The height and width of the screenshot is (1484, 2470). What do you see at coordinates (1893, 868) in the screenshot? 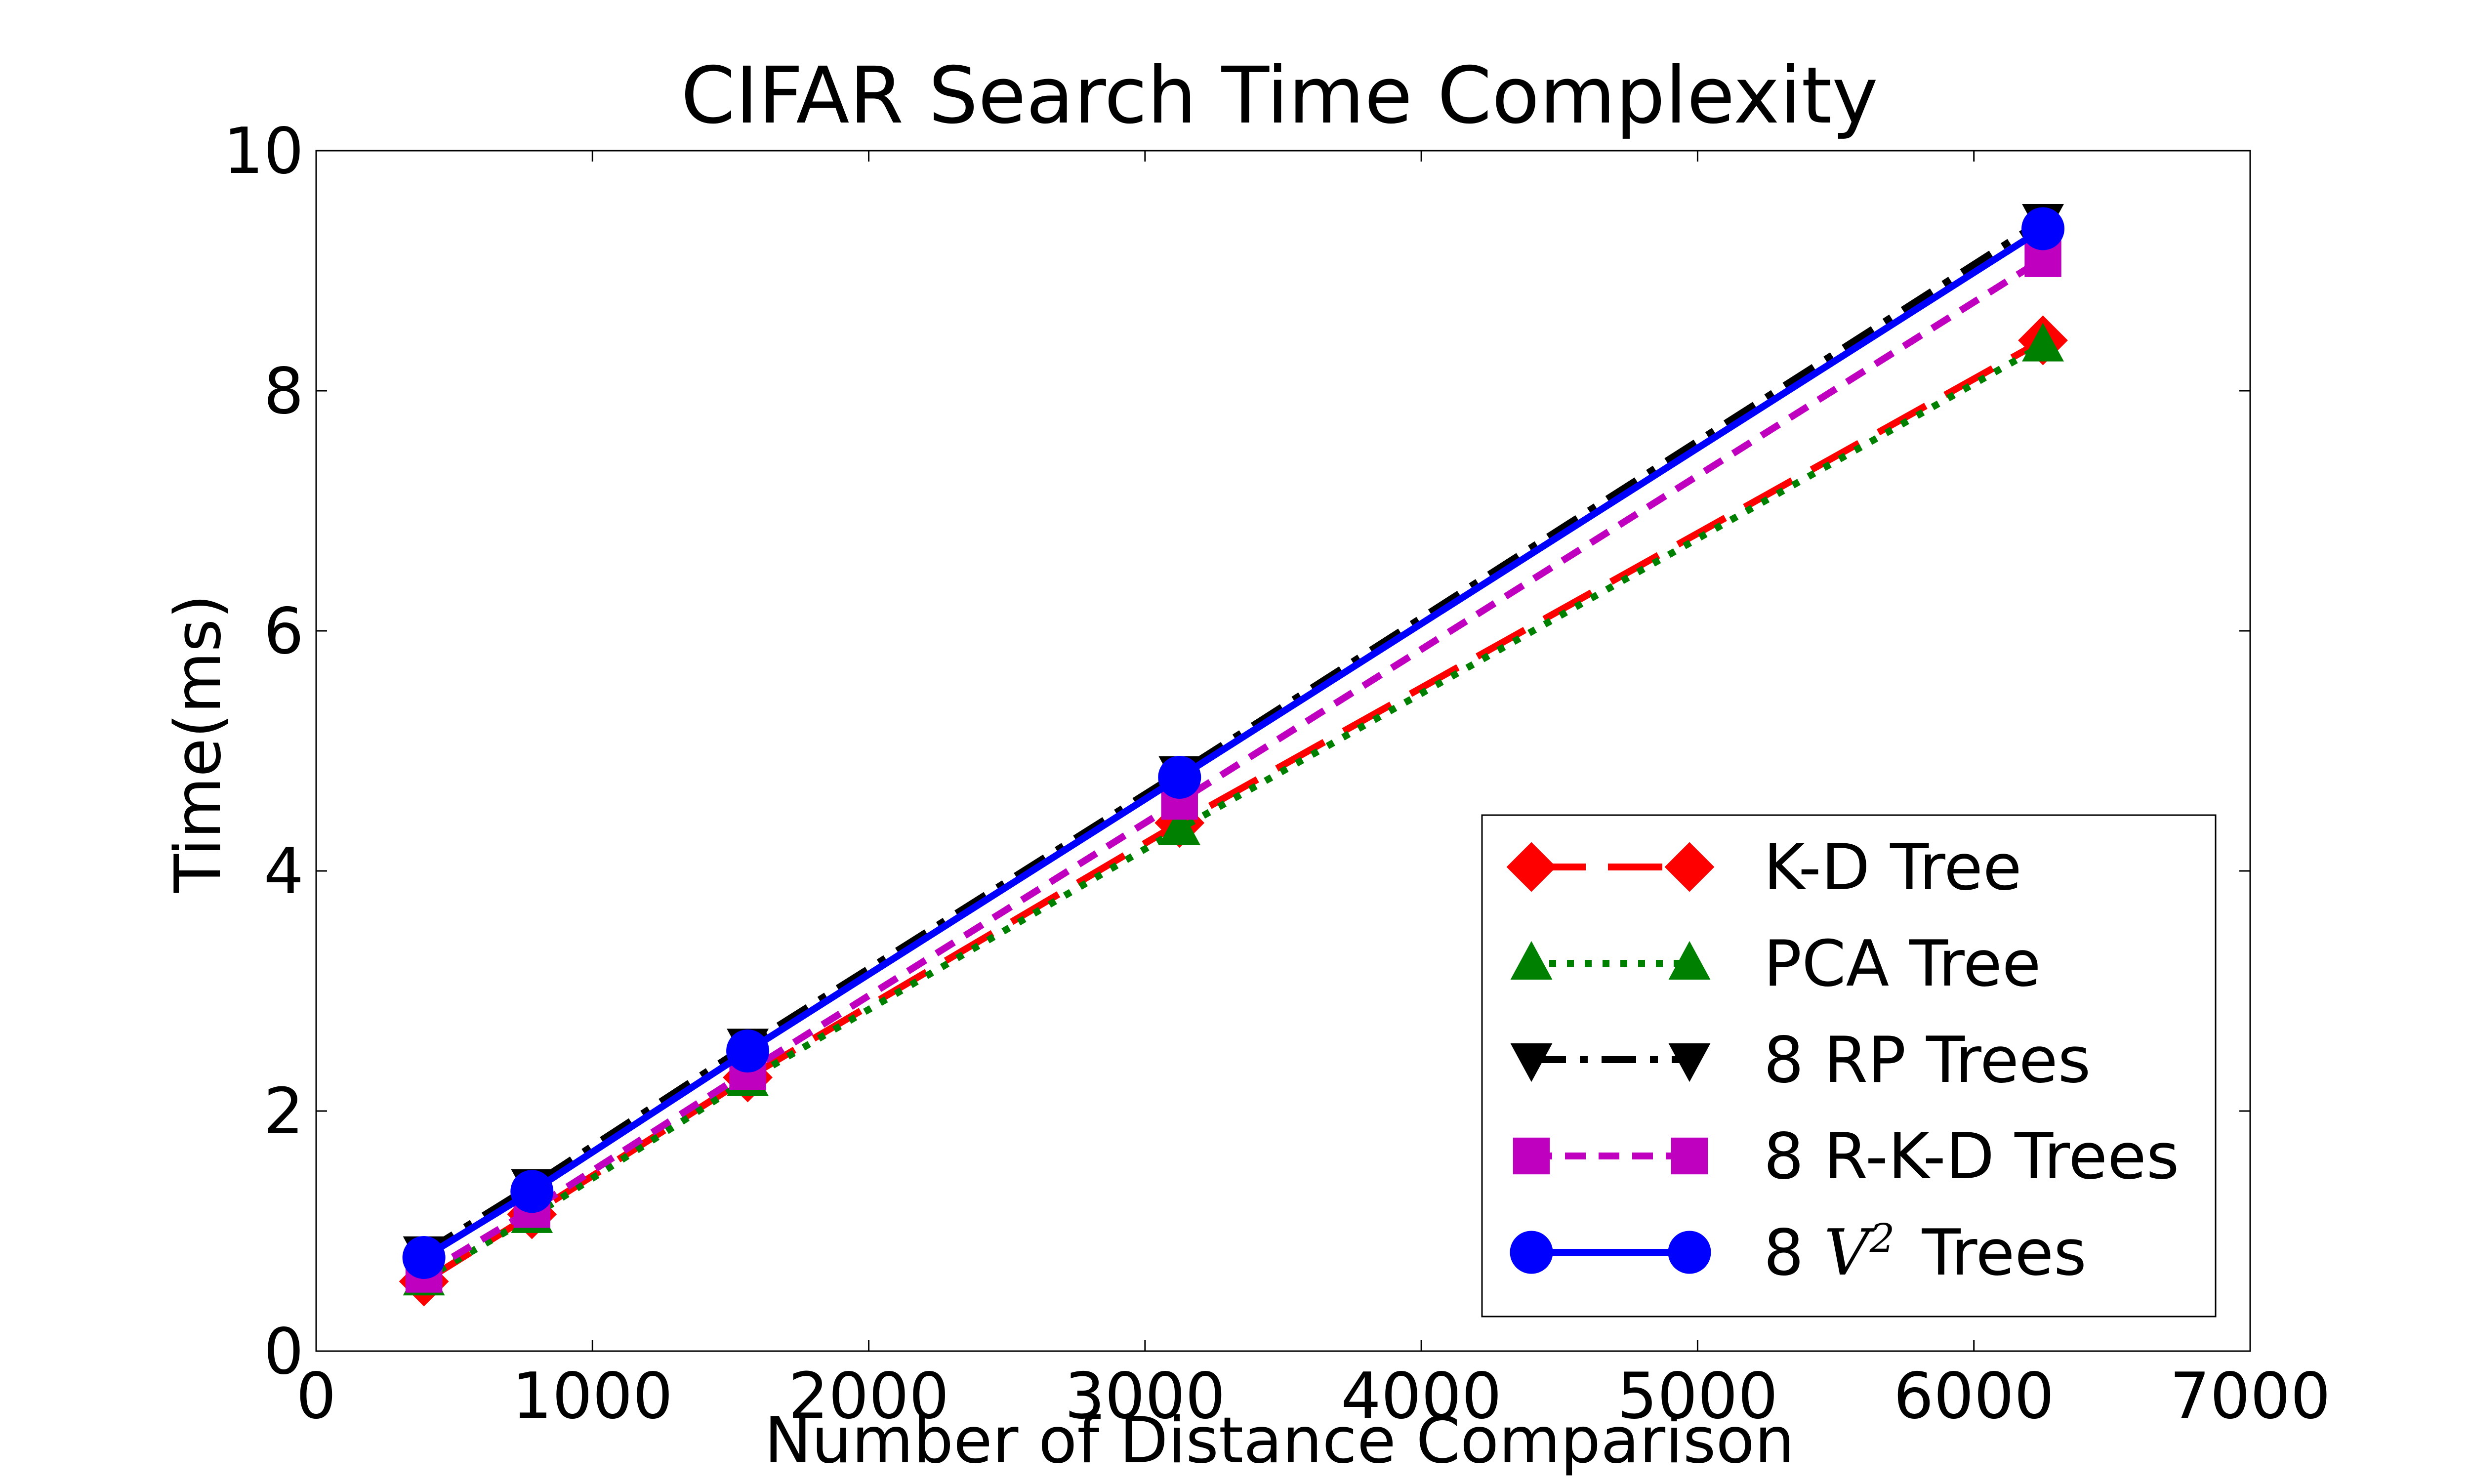
I see `legend-label: K-D Tree` at bounding box center [1893, 868].